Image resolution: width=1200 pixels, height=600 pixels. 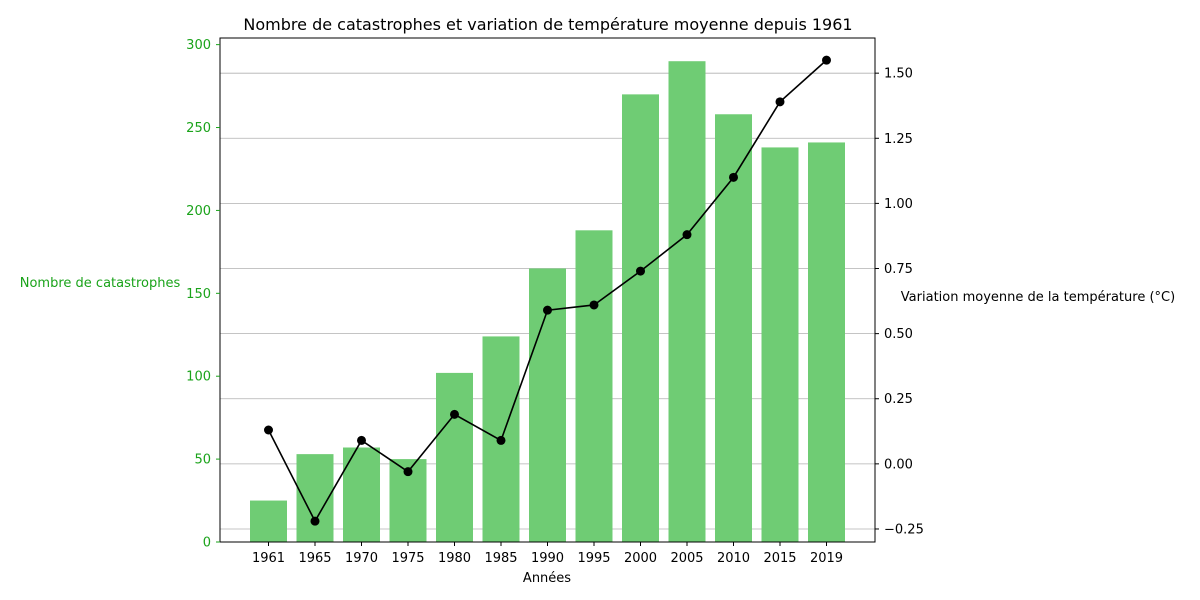 What do you see at coordinates (898, 139) in the screenshot?
I see `right-tick-label: 1.25` at bounding box center [898, 139].